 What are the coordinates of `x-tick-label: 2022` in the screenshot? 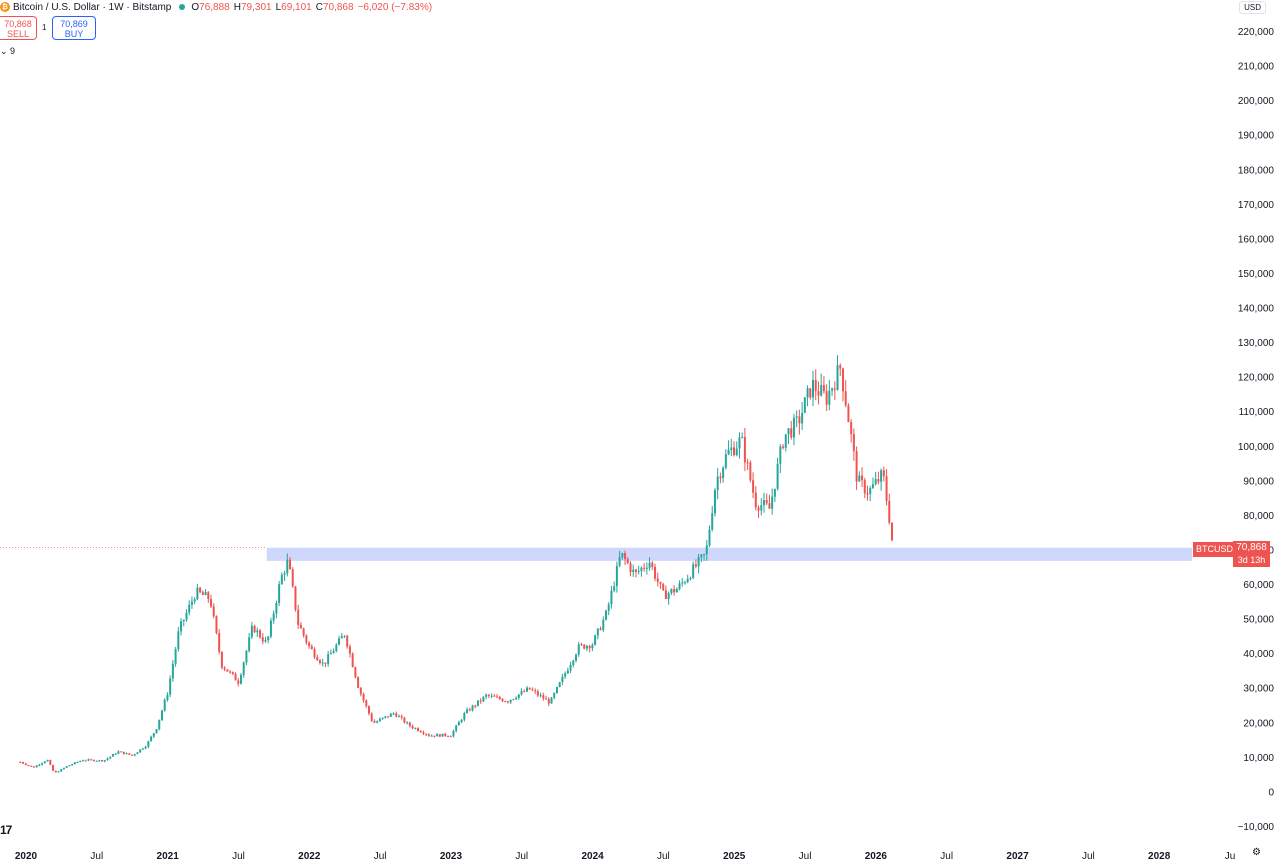 It's located at (309, 856).